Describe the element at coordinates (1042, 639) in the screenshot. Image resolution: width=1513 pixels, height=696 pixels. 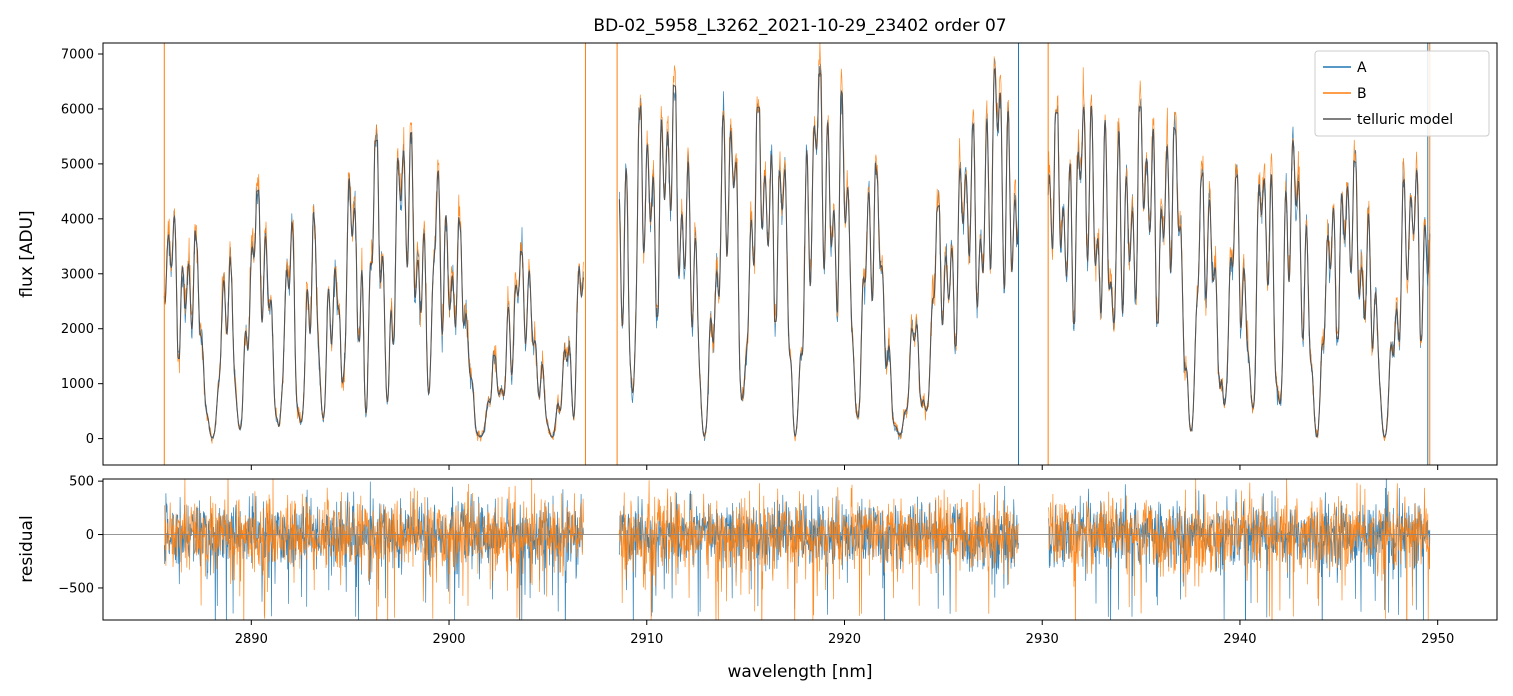
I see `x-tick-label: 2930` at that location.